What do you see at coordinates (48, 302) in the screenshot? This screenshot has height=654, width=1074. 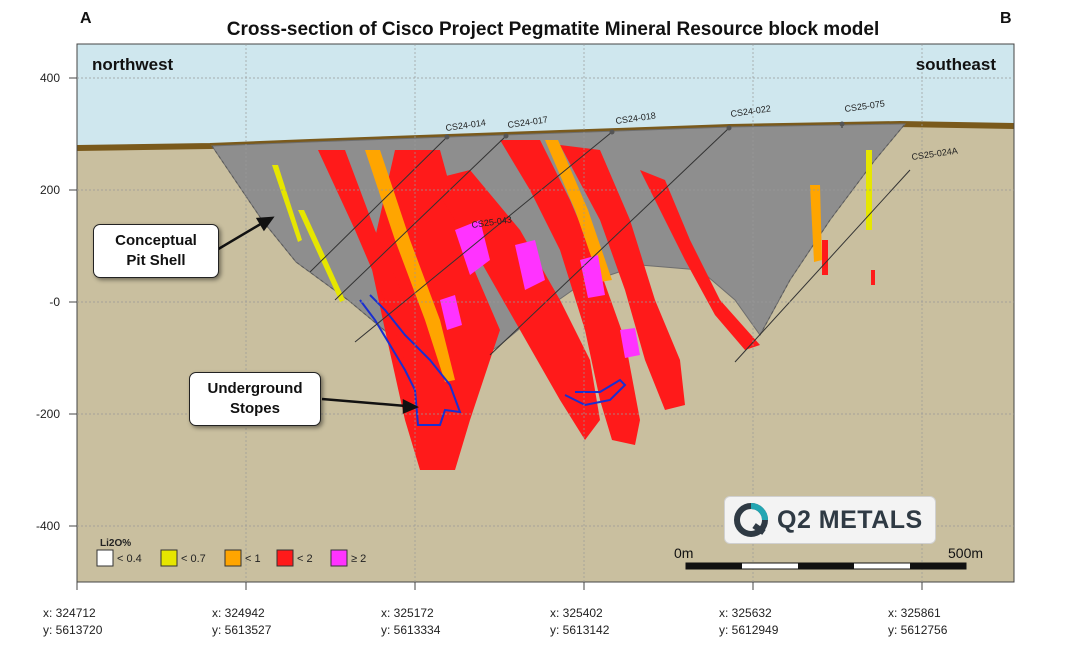 I see `elevation-axis: 400 200 -0 -200 -400` at bounding box center [48, 302].